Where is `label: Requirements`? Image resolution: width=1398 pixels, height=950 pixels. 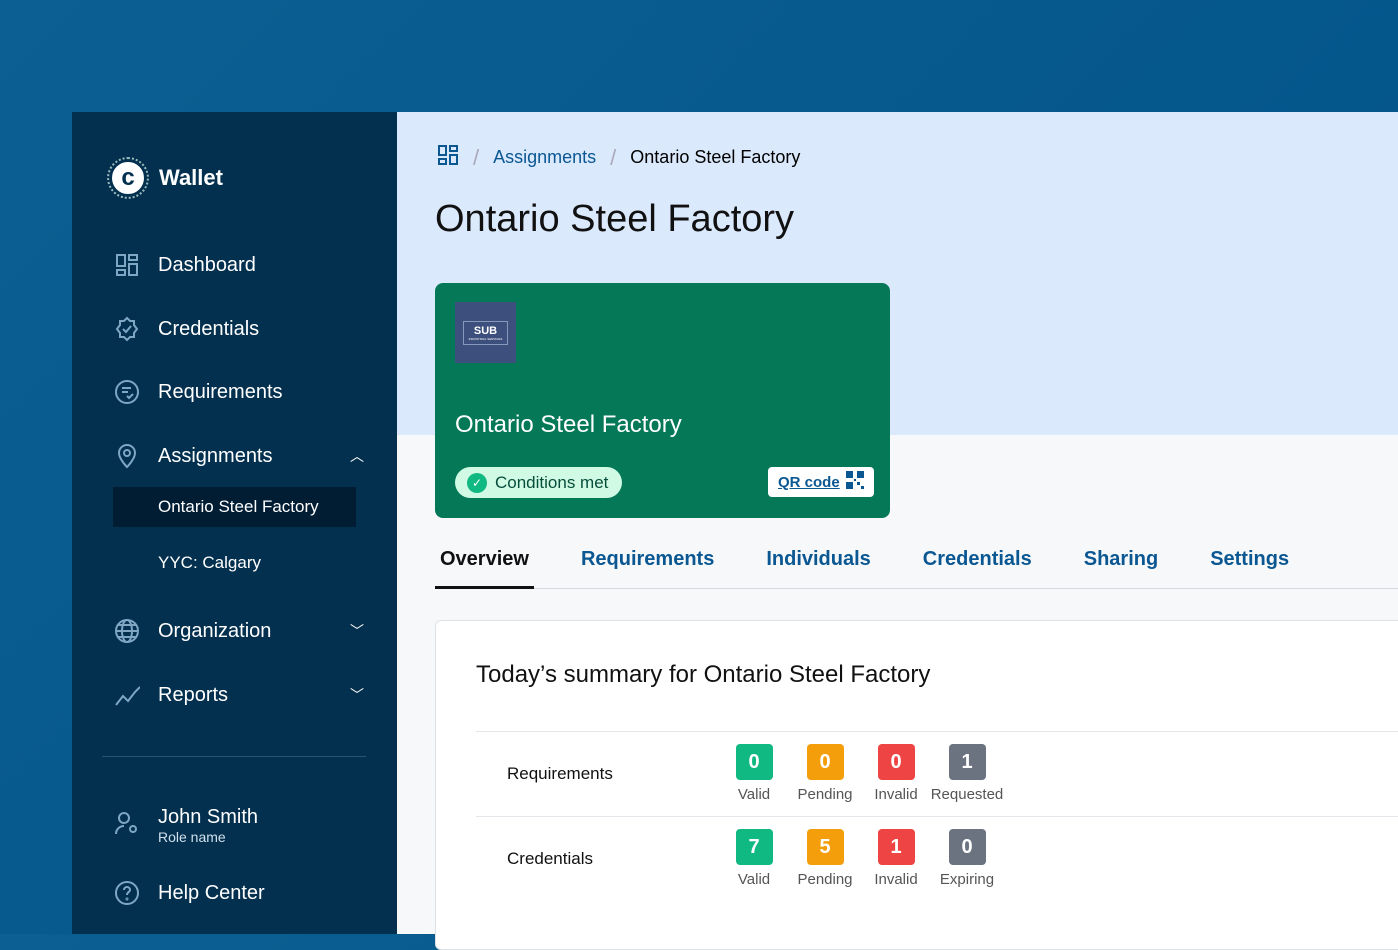
label: Requirements is located at coordinates (220, 391).